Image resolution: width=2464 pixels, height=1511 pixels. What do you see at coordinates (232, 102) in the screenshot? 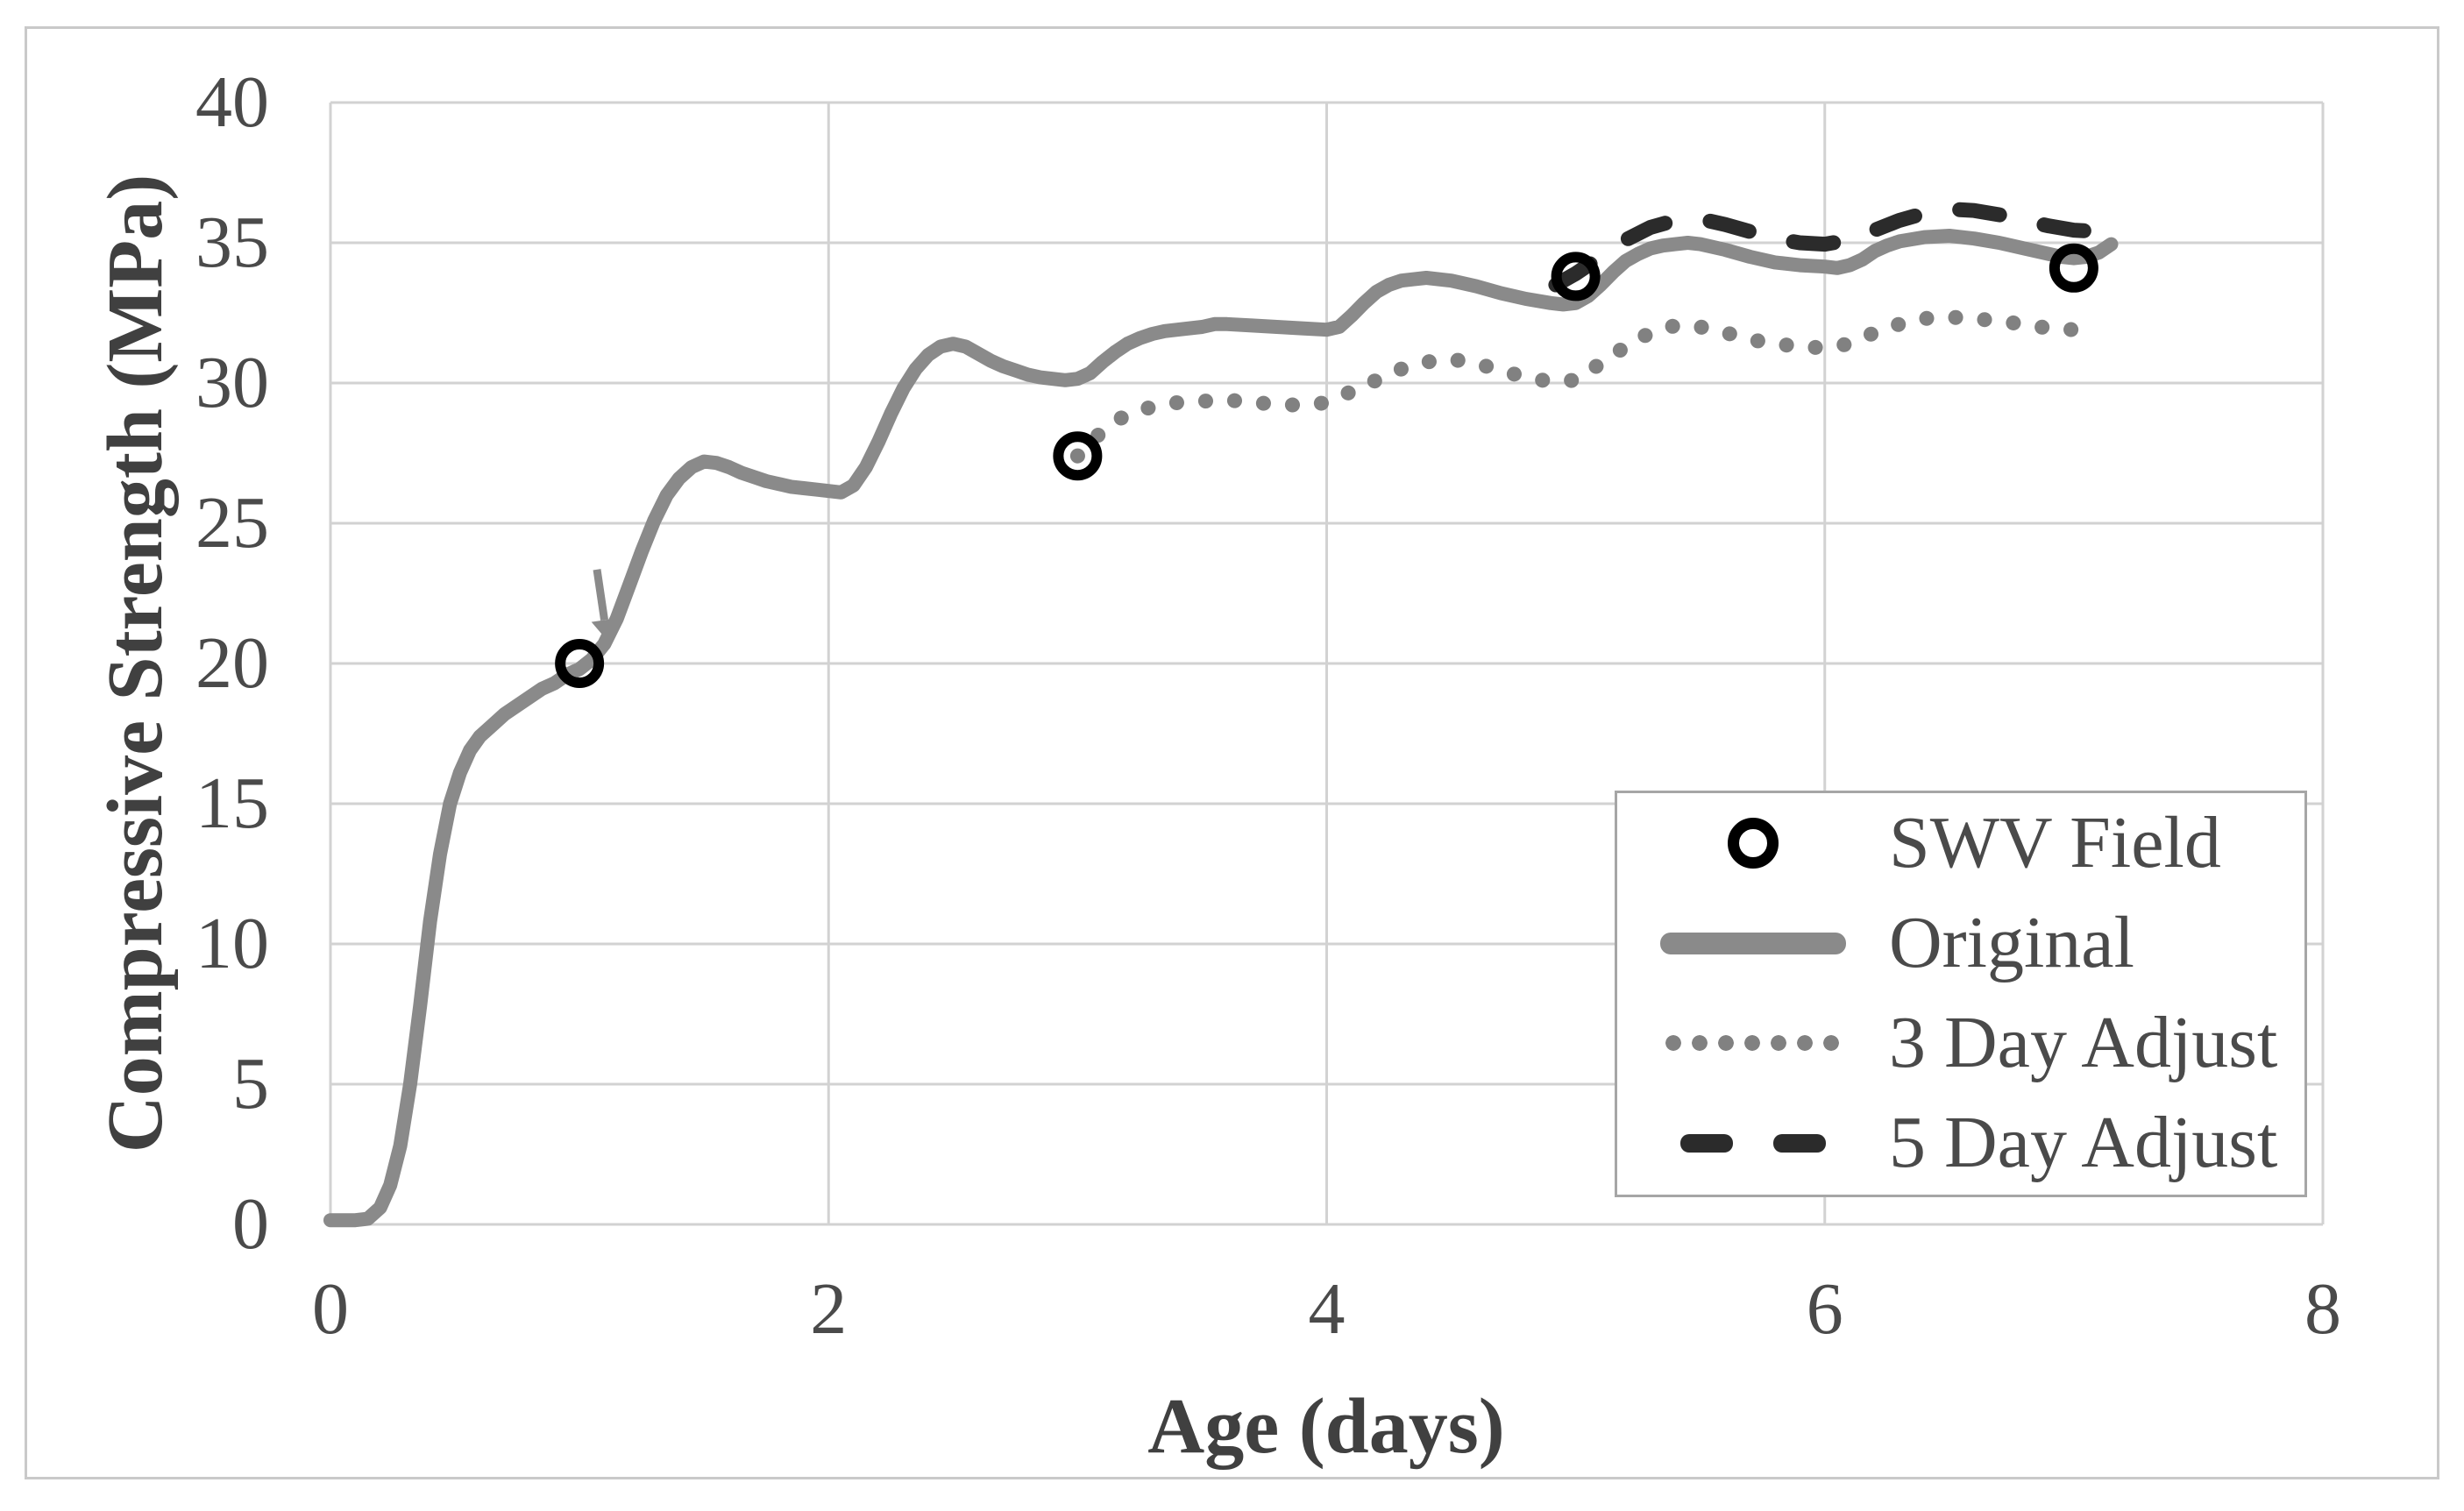
I see `y-tick-label: 40` at bounding box center [232, 102].